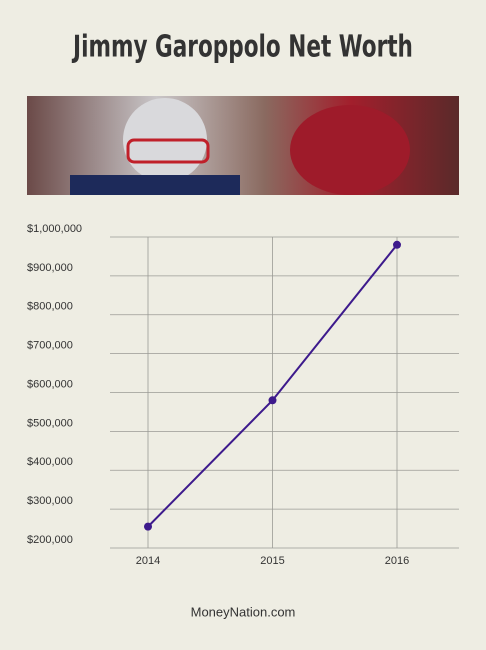 The height and width of the screenshot is (650, 486). I want to click on y-tick-label: $600,000, so click(50, 384).